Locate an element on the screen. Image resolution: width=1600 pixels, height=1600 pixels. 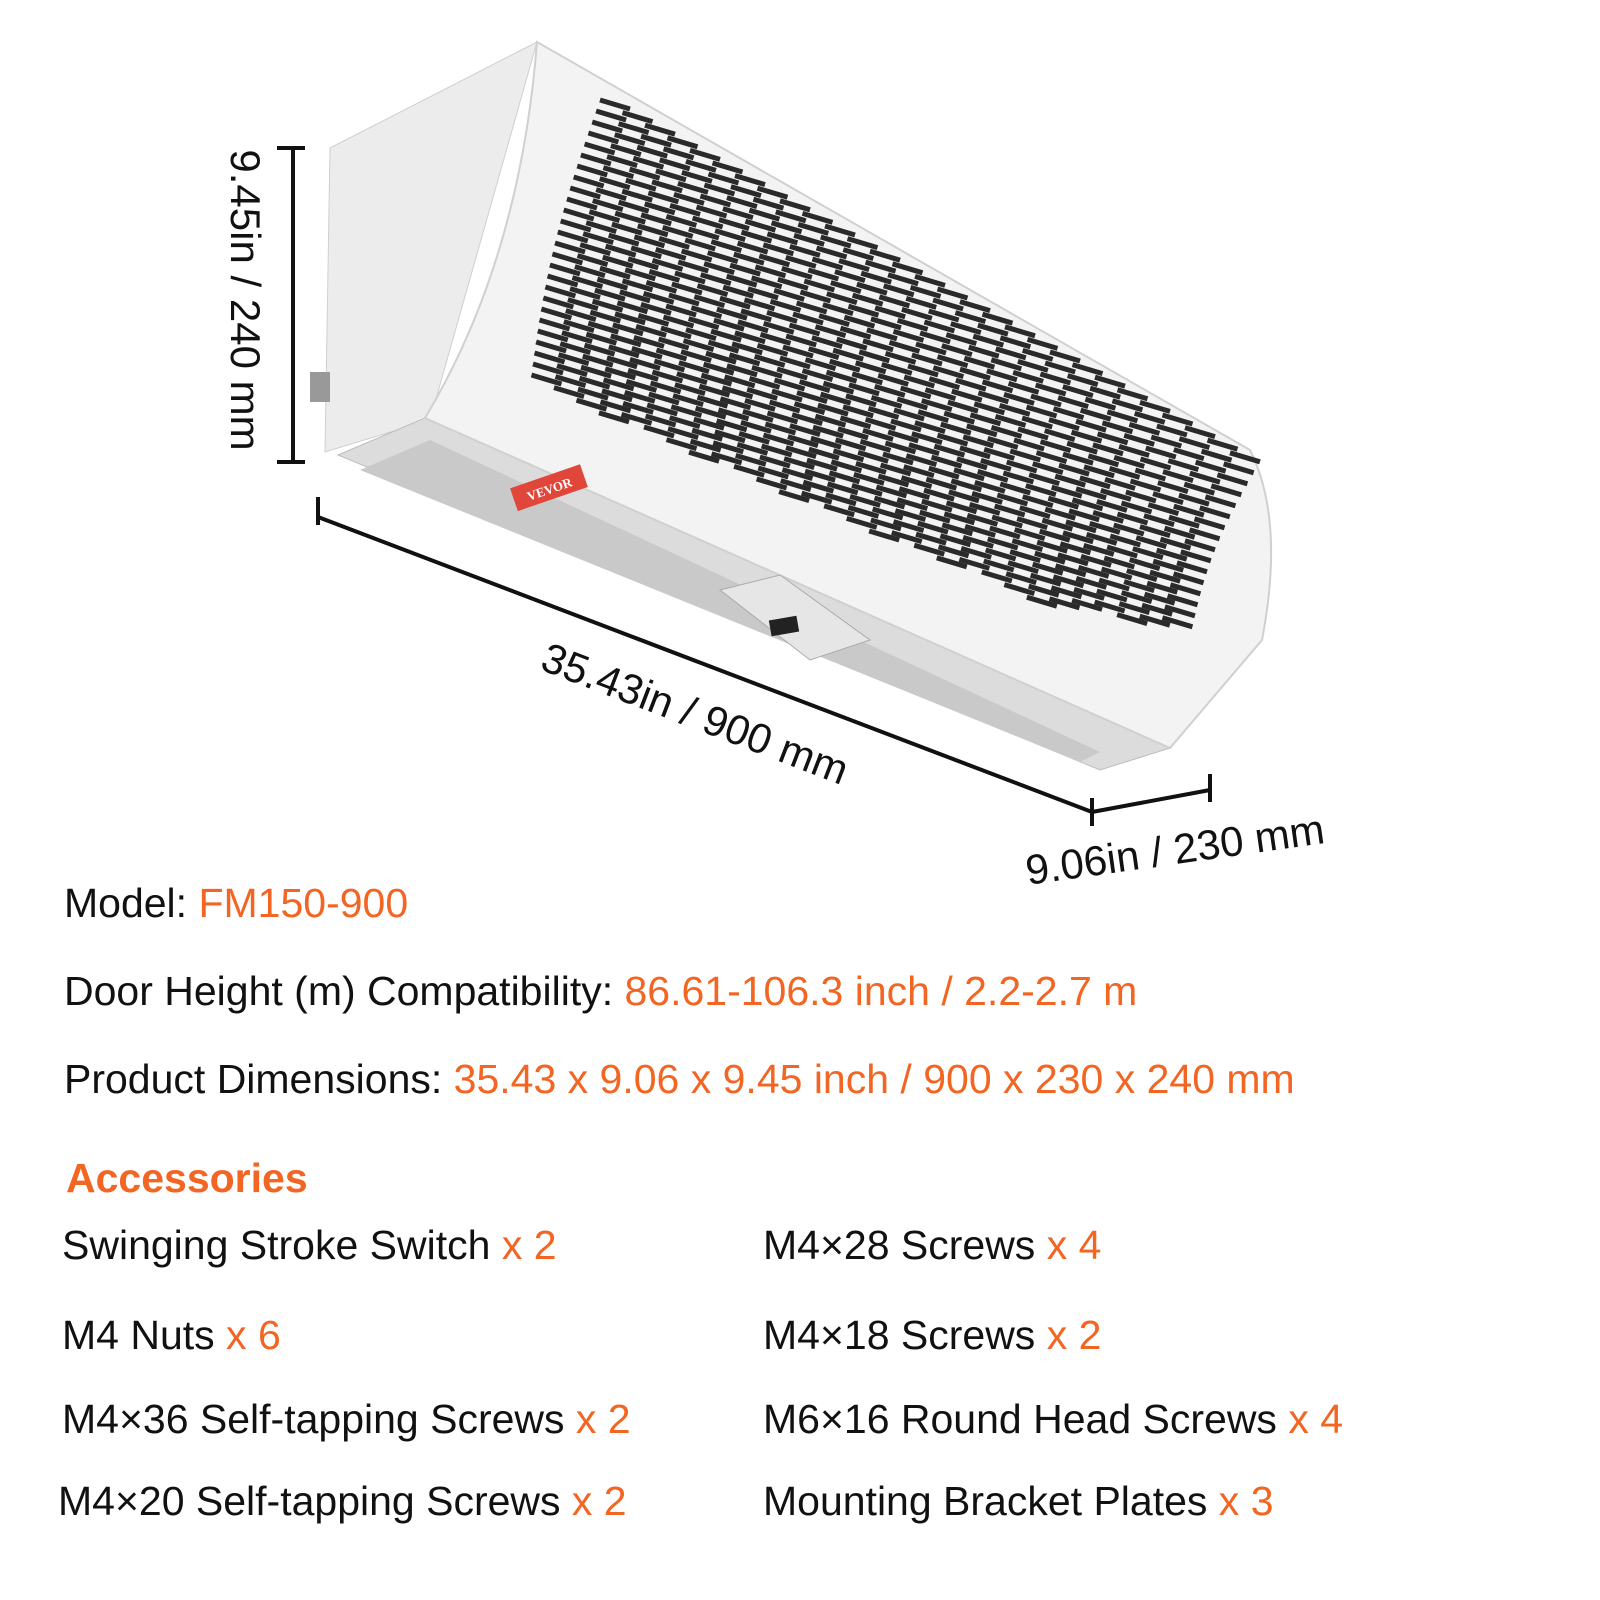
accessory-name: M4×18 Screws is located at coordinates (905, 1335).